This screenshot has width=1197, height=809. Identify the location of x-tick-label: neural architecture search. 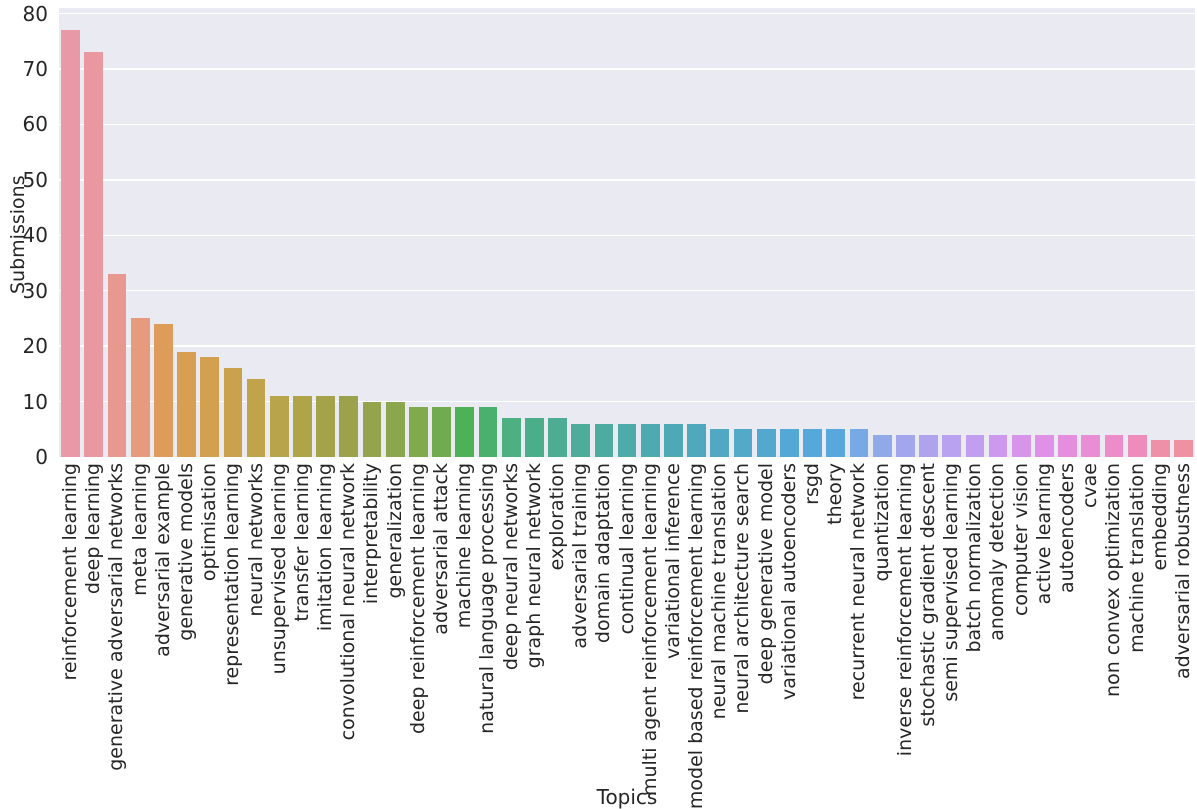
(742, 588).